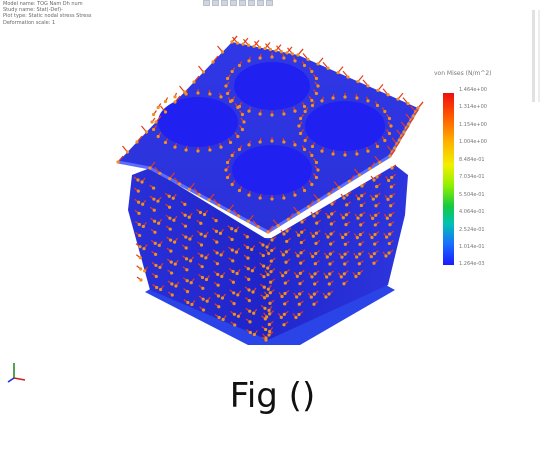  What do you see at coordinates (233, 3) in the screenshot?
I see `rotate-icon` at bounding box center [233, 3].